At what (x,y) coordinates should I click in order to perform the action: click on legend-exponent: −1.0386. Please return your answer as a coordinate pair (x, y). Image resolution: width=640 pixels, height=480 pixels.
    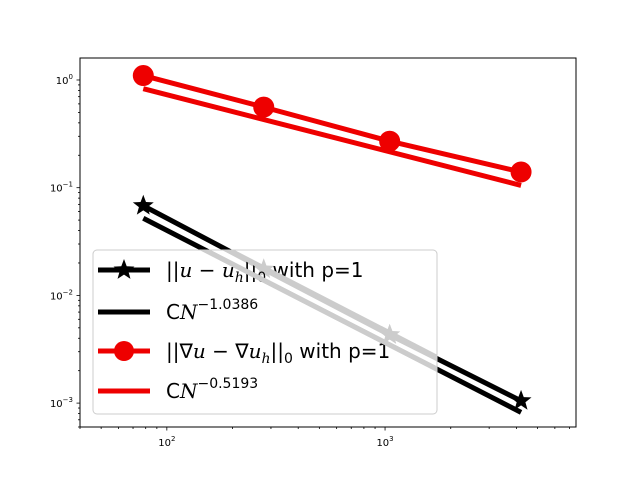
    Looking at the image, I should click on (227, 305).